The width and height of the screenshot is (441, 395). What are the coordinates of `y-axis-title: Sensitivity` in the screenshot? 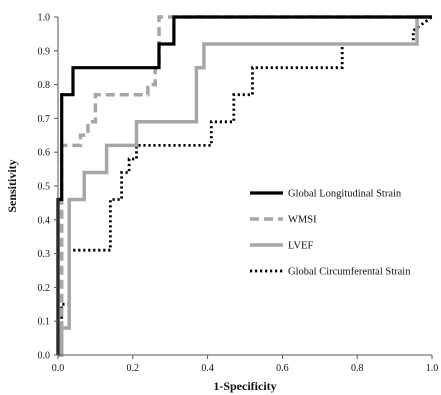 It's located at (12, 185).